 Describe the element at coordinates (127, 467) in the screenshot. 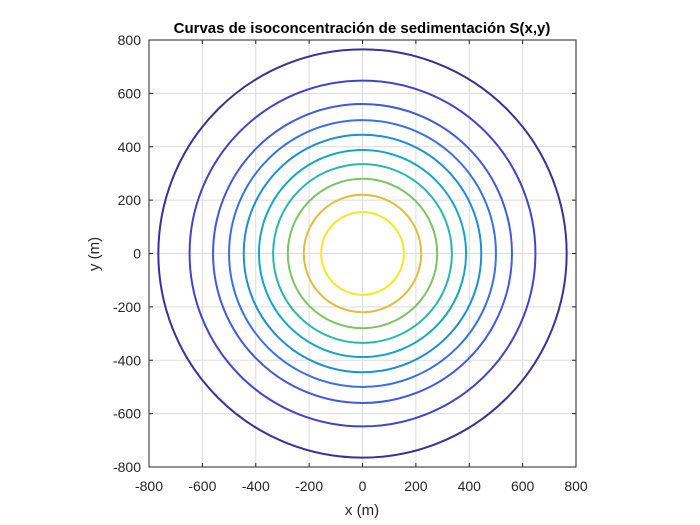

I see `y-tick-label: -800` at that location.